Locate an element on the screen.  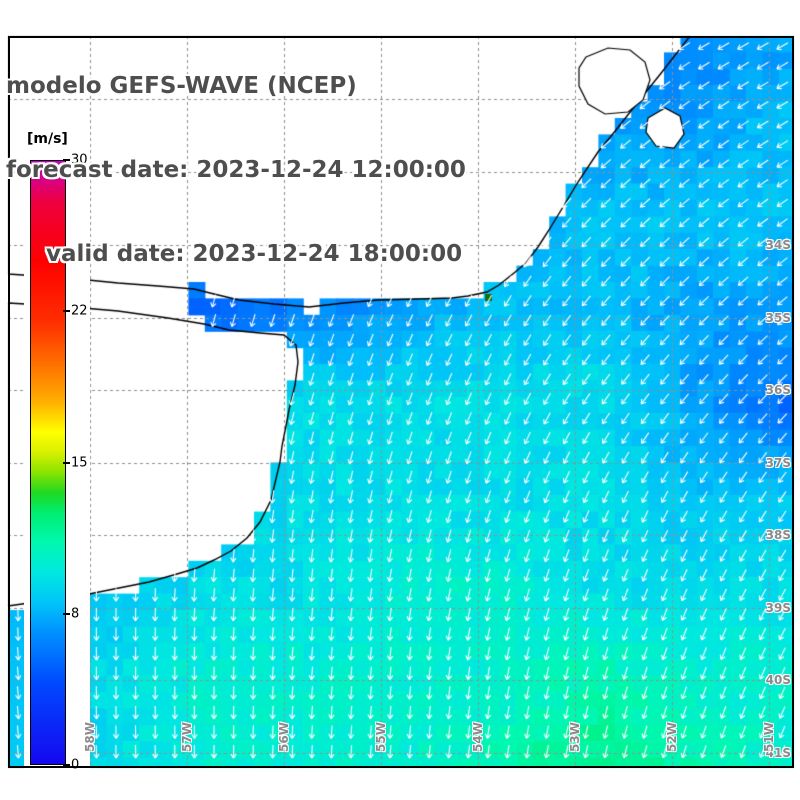
forecast-date: forecast date: 2023-12-24 12:00:00 is located at coordinates (236, 170).